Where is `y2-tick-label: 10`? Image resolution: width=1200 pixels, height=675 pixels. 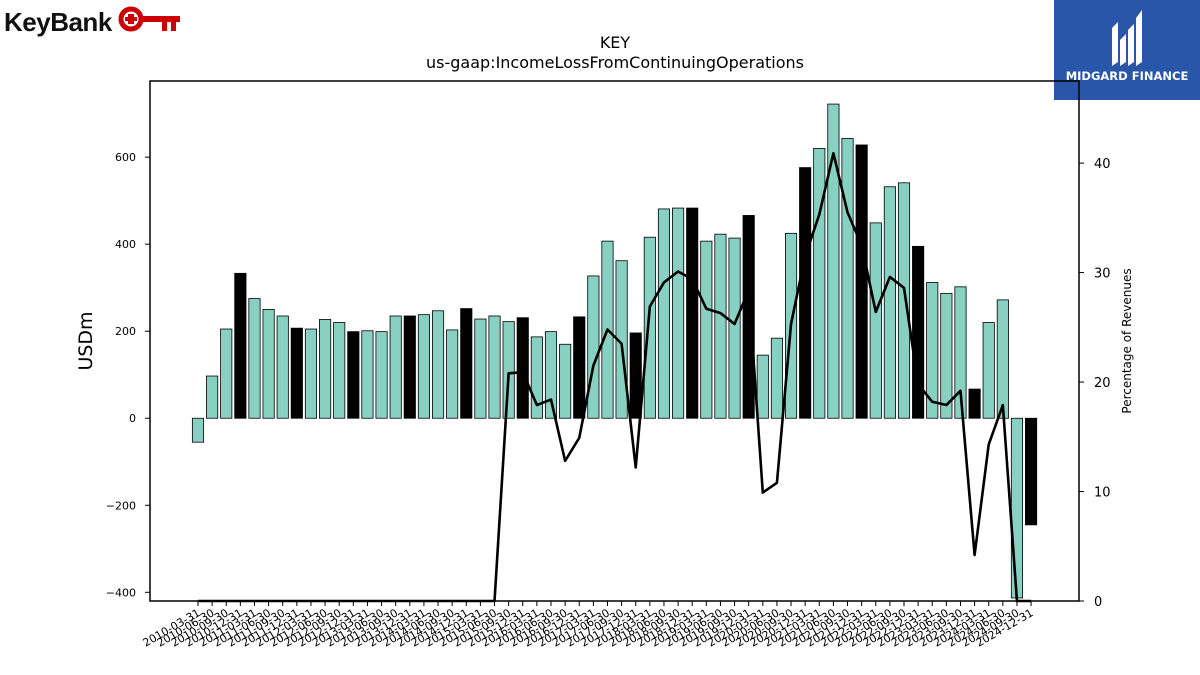
y2-tick-label: 10 is located at coordinates (1102, 493).